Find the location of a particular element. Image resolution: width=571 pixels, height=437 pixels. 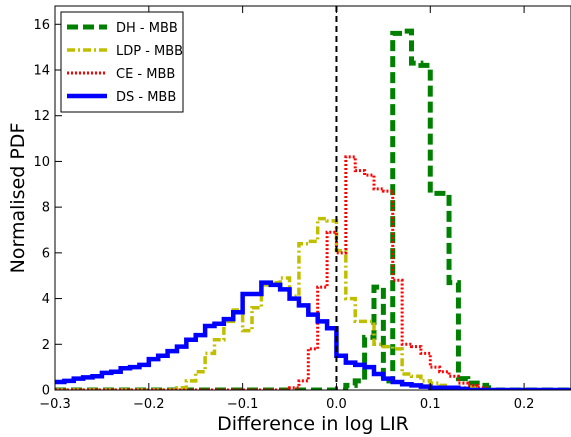

y-tick-label: 12 is located at coordinates (41, 116).